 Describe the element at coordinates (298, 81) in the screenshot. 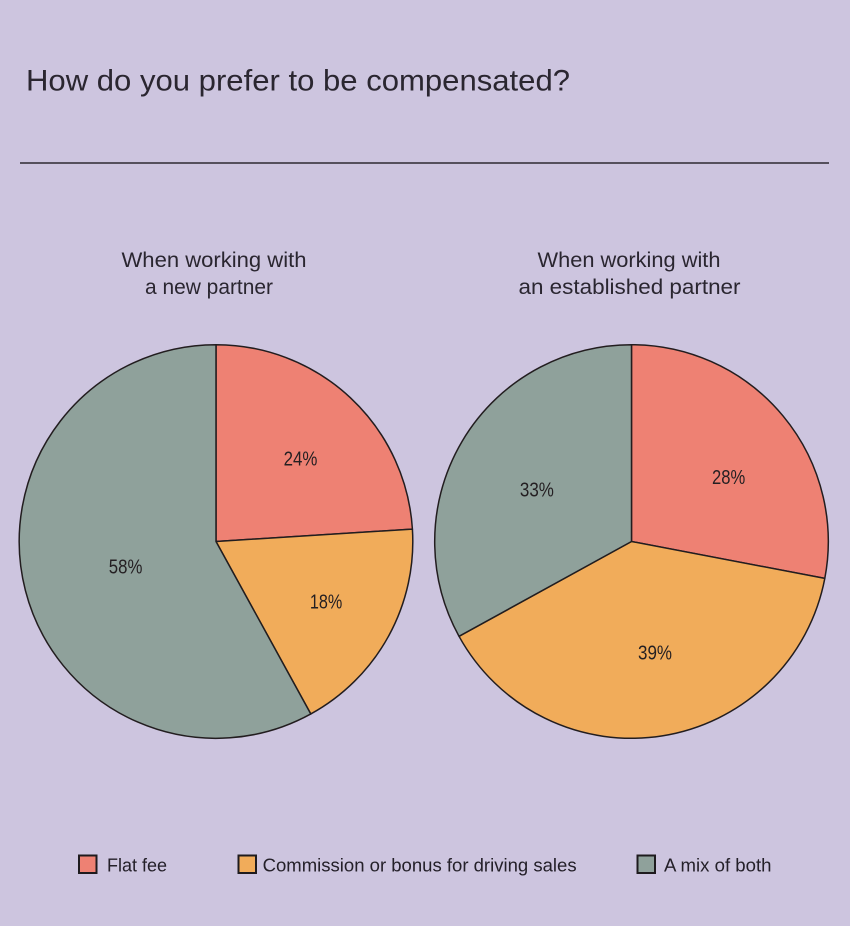

I see `svg-text:How do you prefer to be compen: How do you prefer to be compensated?` at that location.